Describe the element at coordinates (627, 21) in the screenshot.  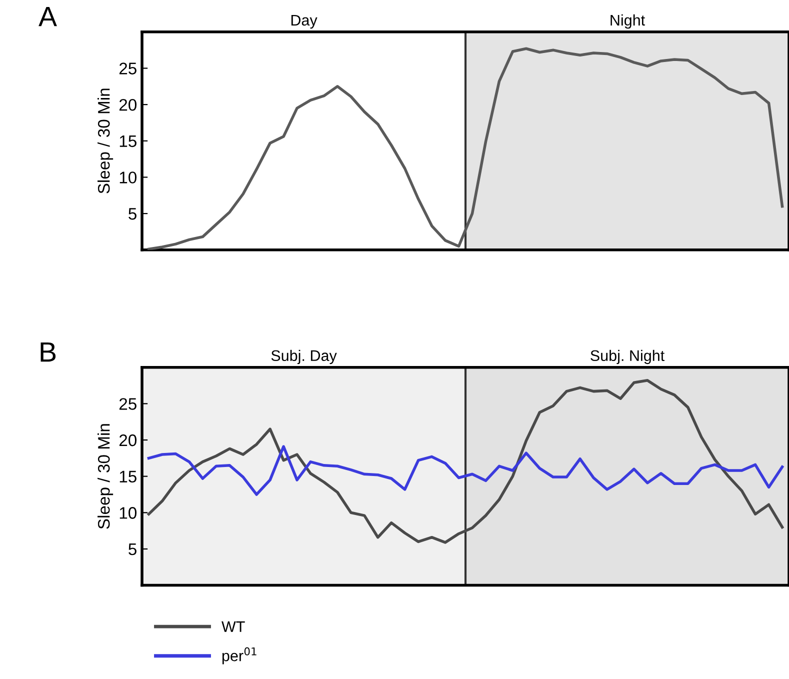
I see `text: Night` at that location.